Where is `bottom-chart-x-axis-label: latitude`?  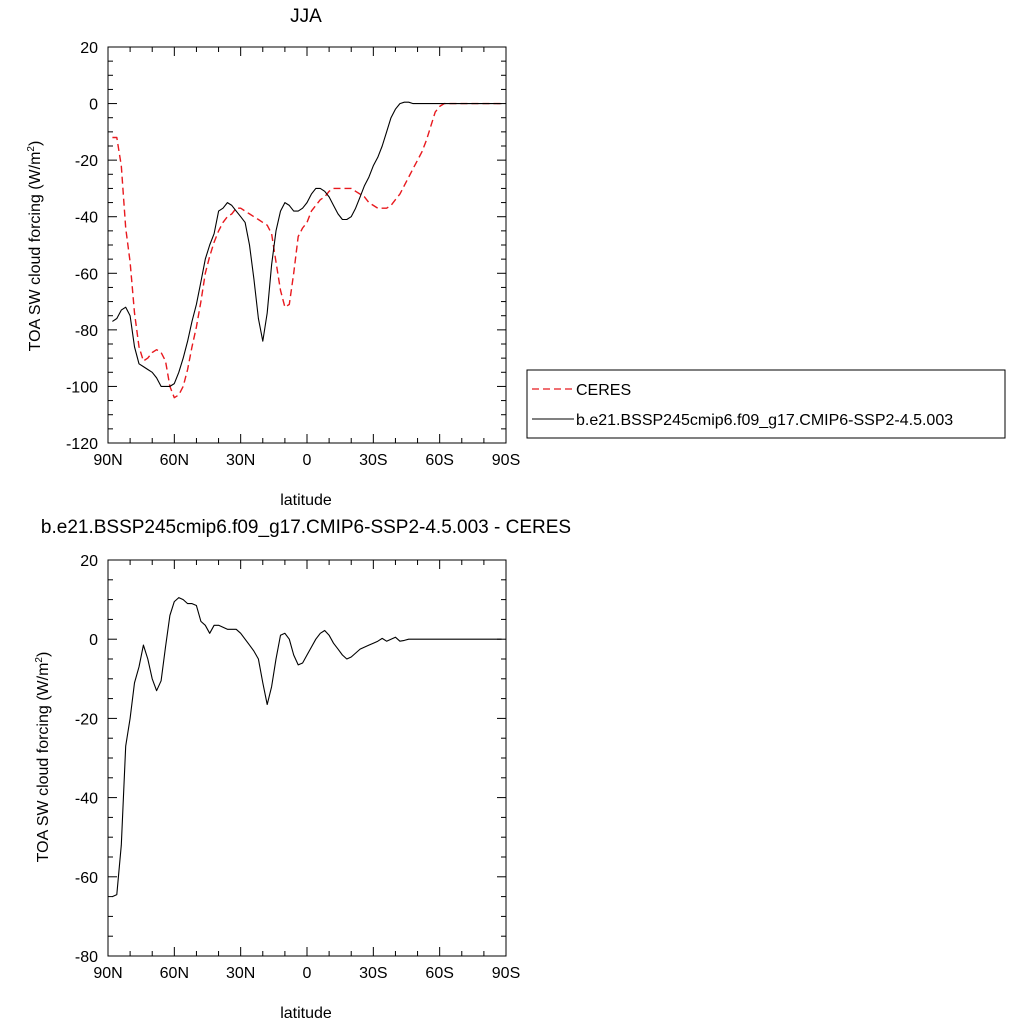 bottom-chart-x-axis-label: latitude is located at coordinates (306, 1013).